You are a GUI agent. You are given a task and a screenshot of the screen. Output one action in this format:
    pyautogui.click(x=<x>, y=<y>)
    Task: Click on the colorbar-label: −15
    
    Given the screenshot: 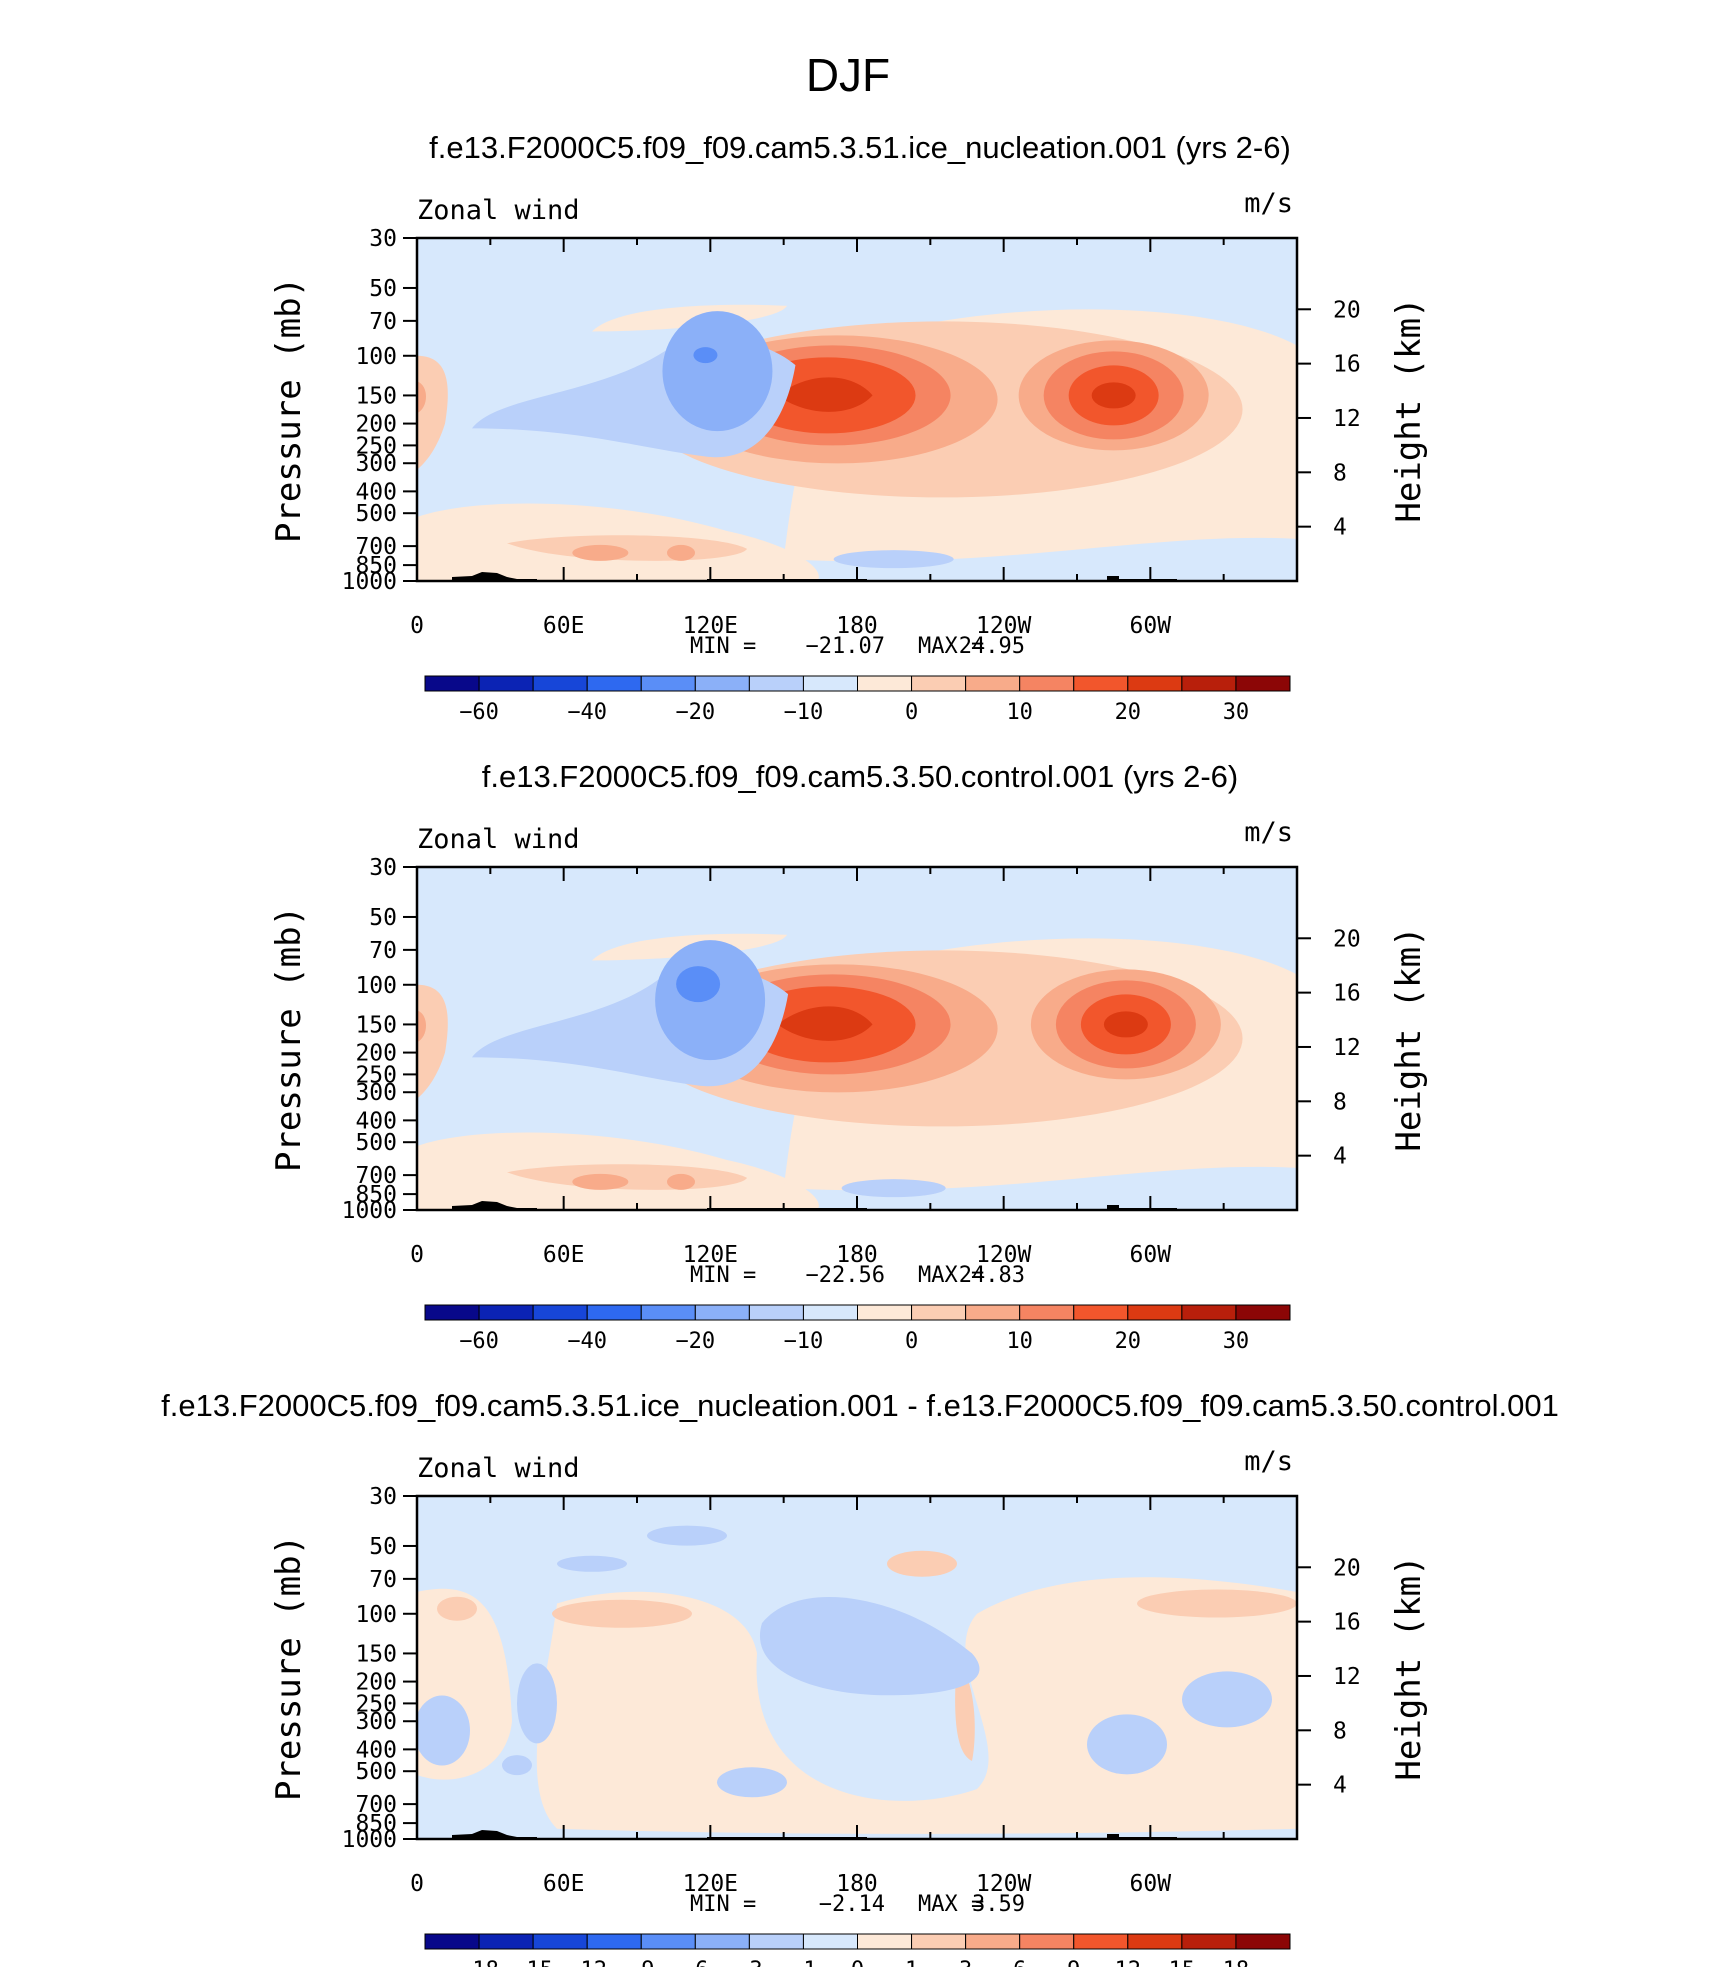 What is the action you would take?
    pyautogui.click(x=533, y=1962)
    